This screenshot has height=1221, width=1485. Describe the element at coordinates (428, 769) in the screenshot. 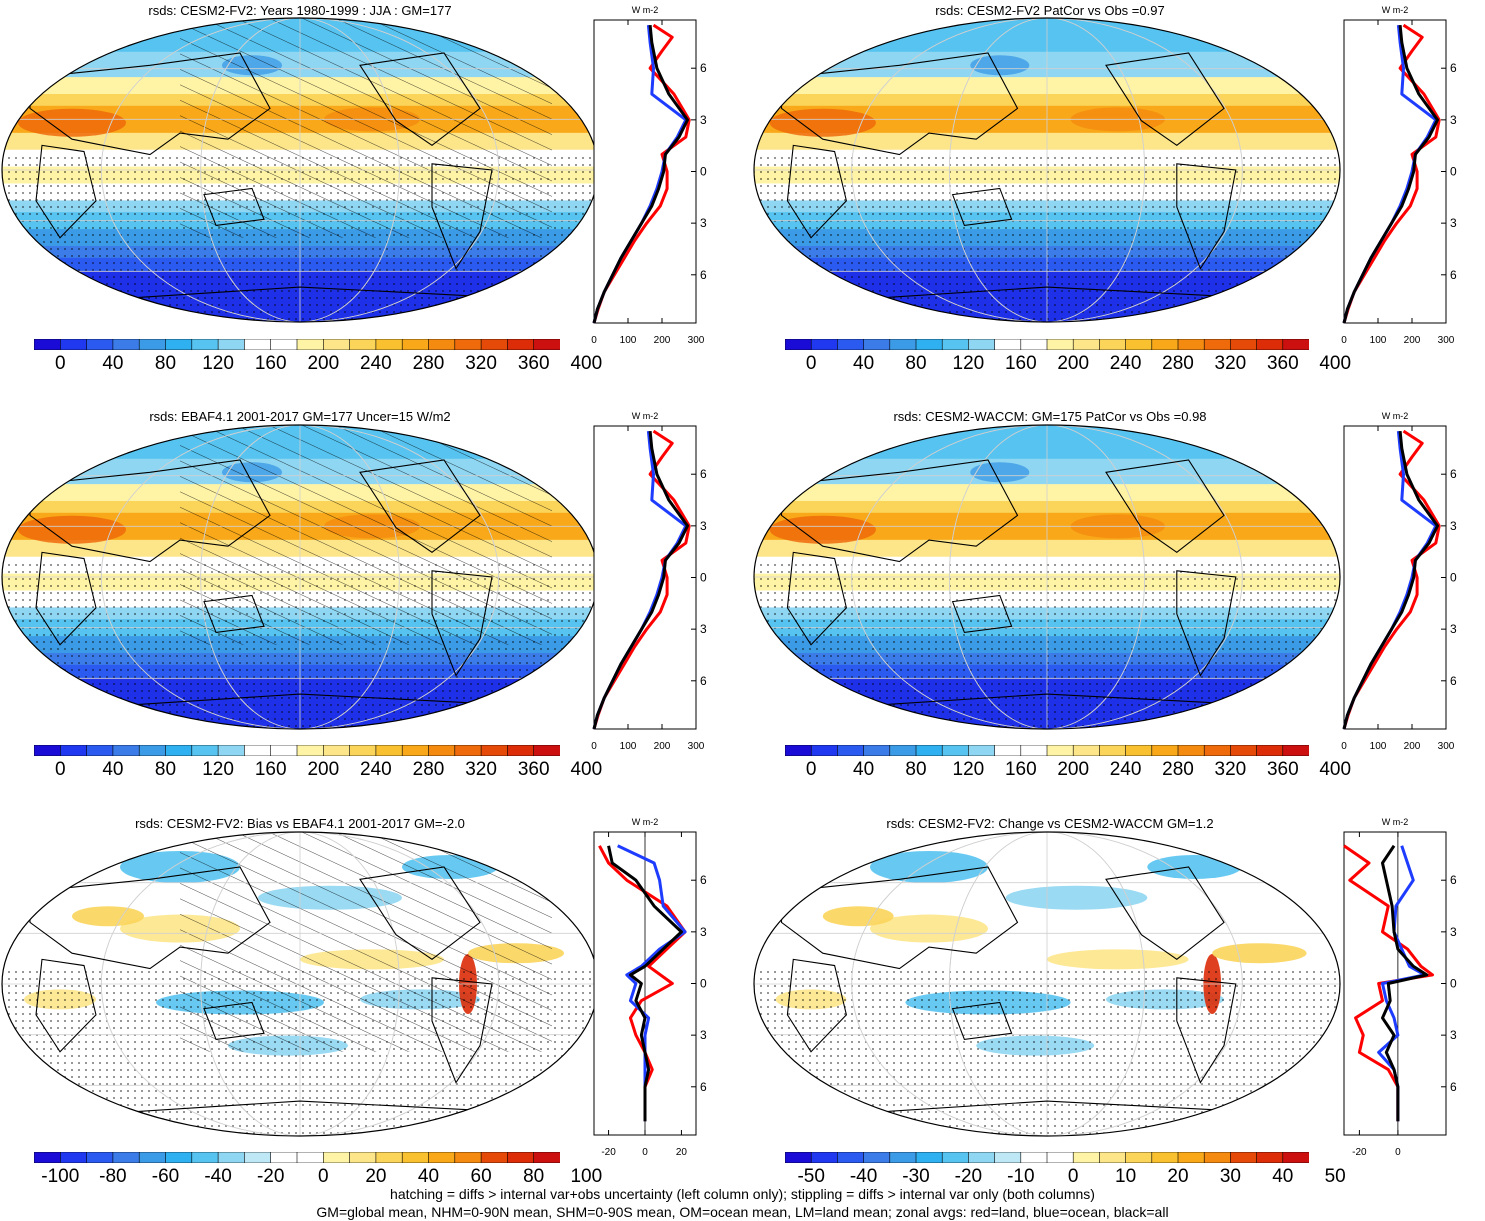

I see `colorbar-tick-label: 280` at that location.